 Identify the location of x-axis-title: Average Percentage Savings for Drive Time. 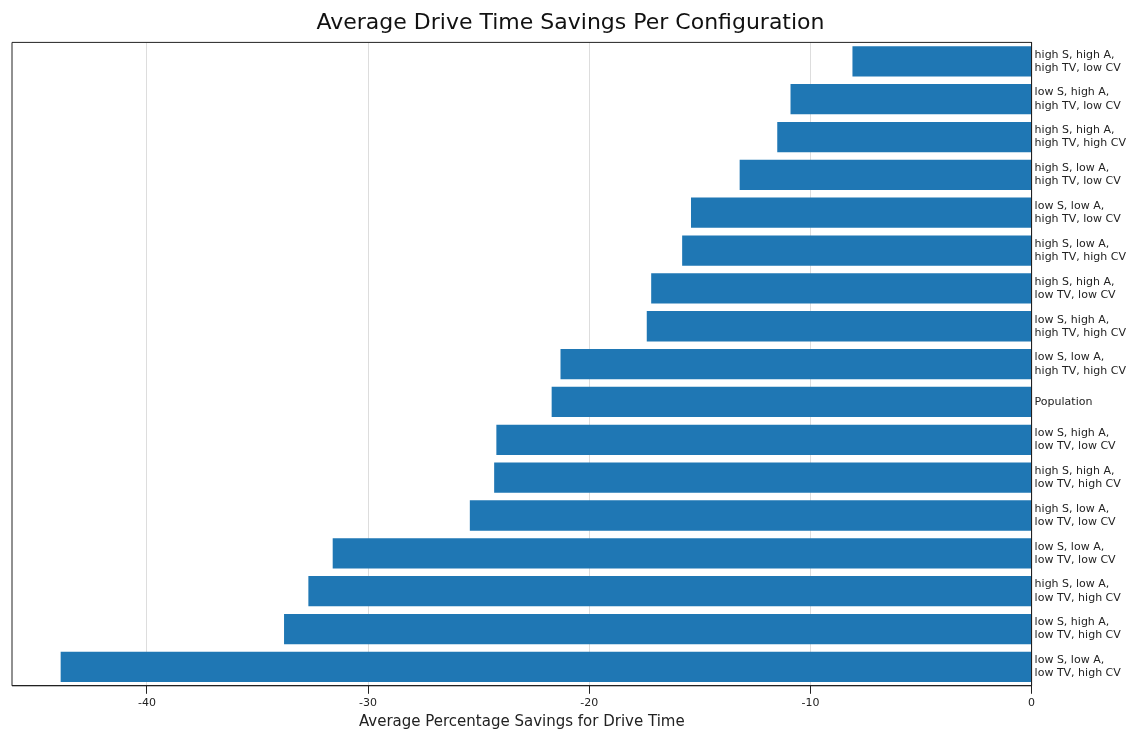
(521, 720).